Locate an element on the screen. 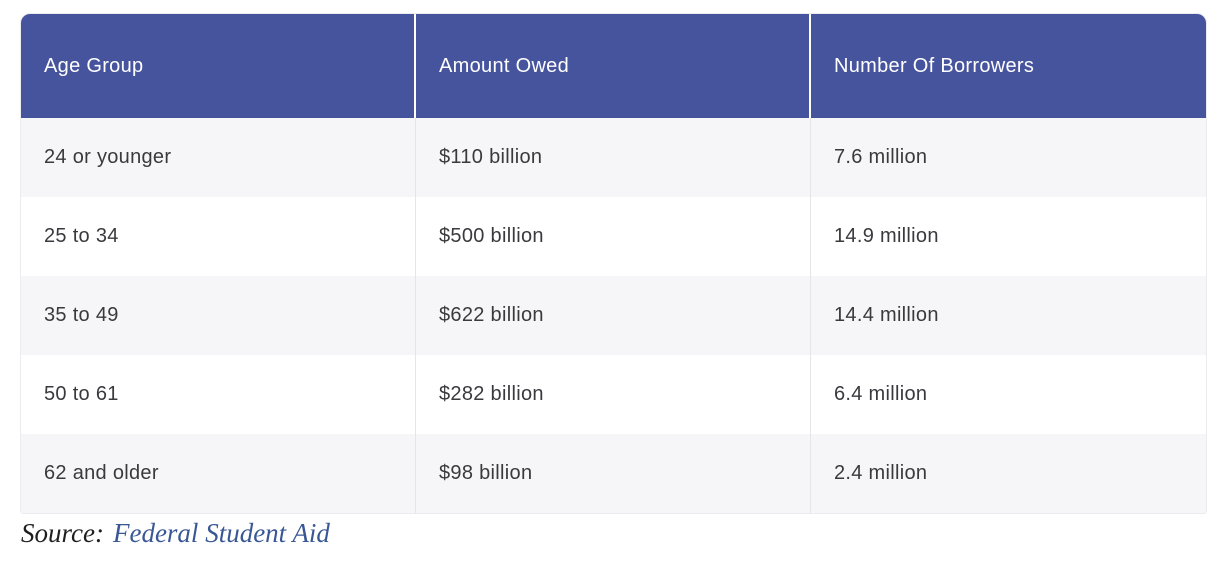 The width and height of the screenshot is (1227, 562). table-row: 35 to 49 $622 billion 14.4 million is located at coordinates (613, 315).